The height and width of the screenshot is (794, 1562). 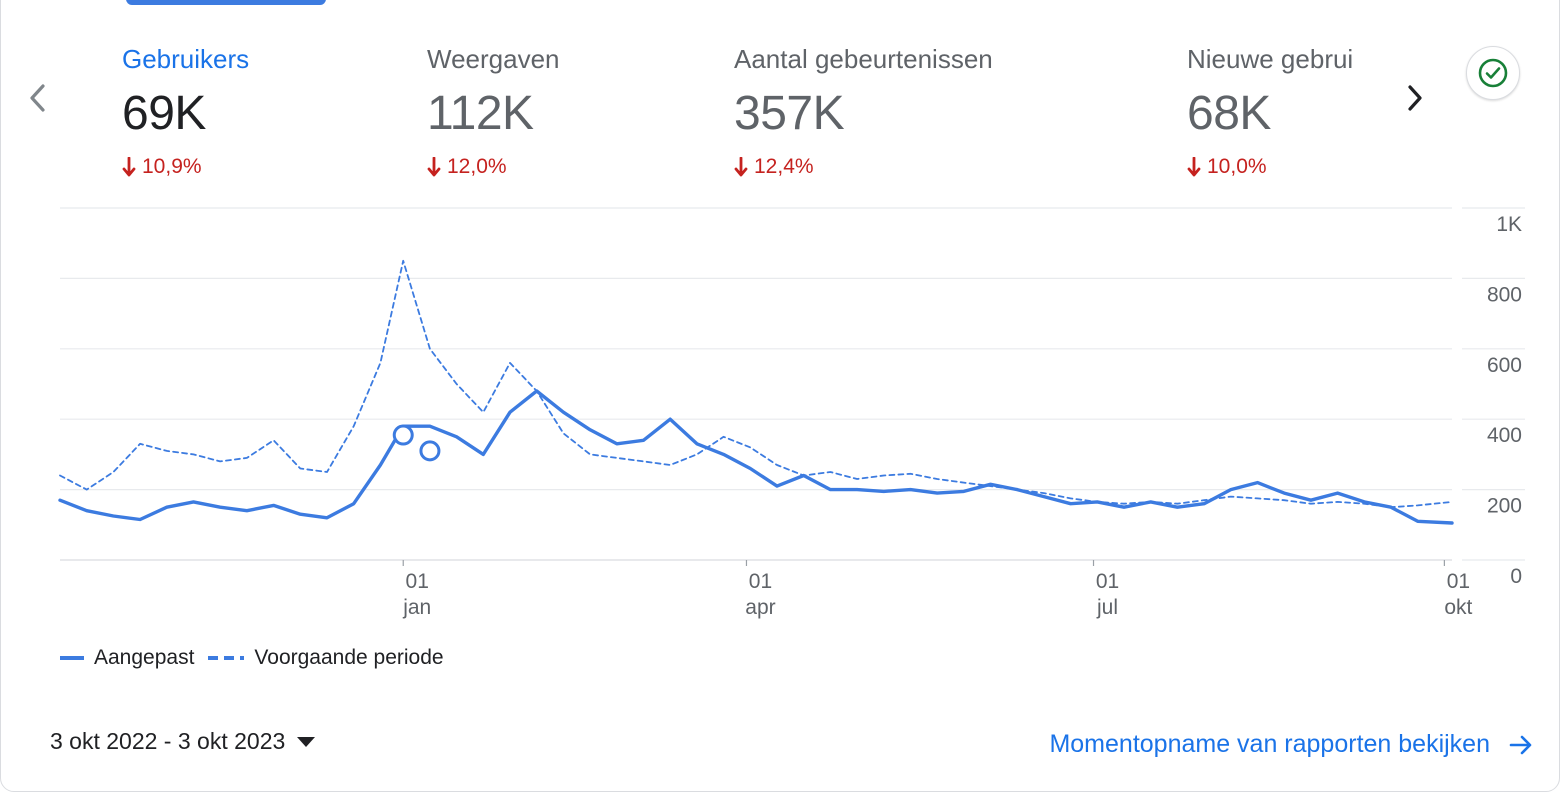 I want to click on next-metrics-button, so click(x=1415, y=98).